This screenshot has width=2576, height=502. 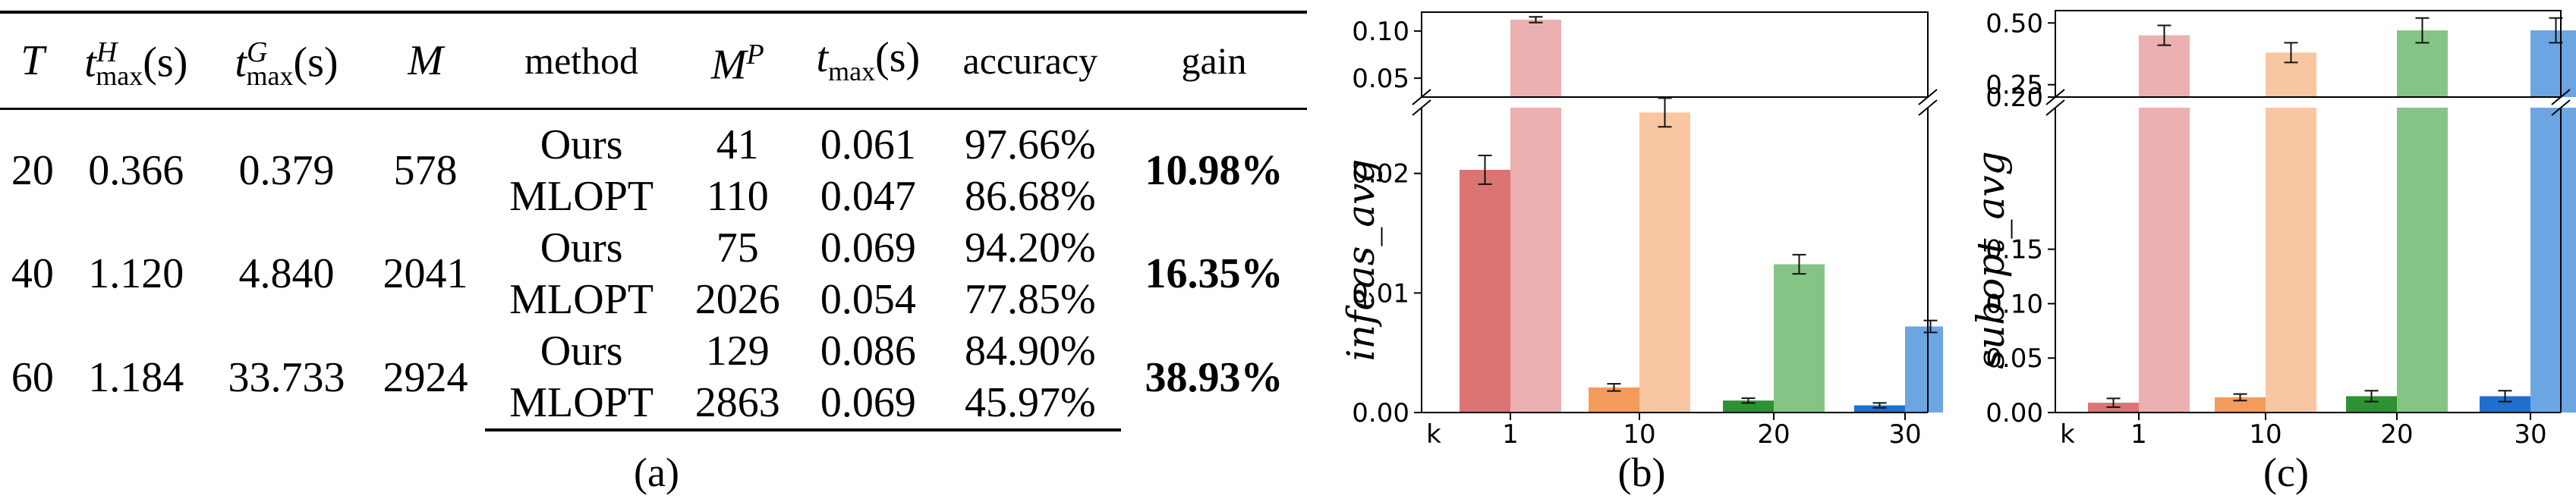 What do you see at coordinates (425, 377) in the screenshot?
I see `cell-M: 2924` at bounding box center [425, 377].